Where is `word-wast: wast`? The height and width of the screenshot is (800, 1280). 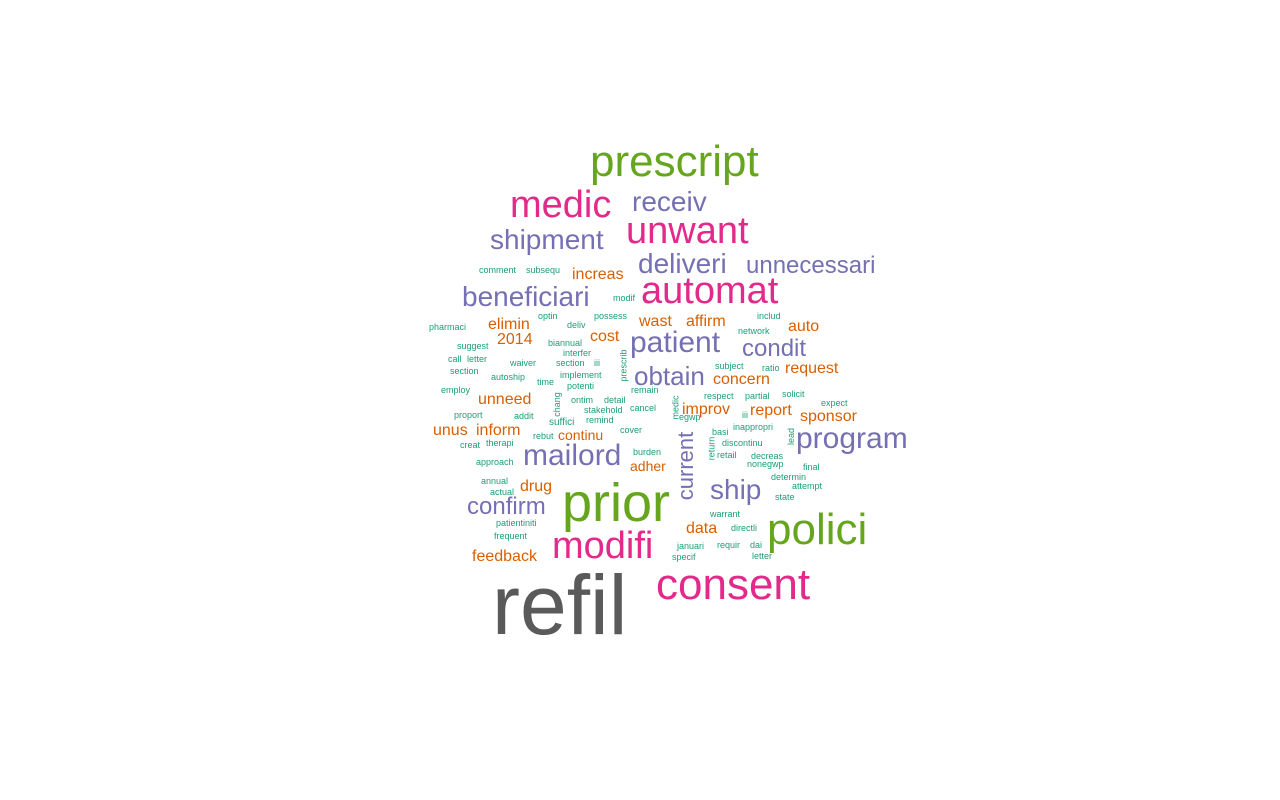 word-wast: wast is located at coordinates (655, 321).